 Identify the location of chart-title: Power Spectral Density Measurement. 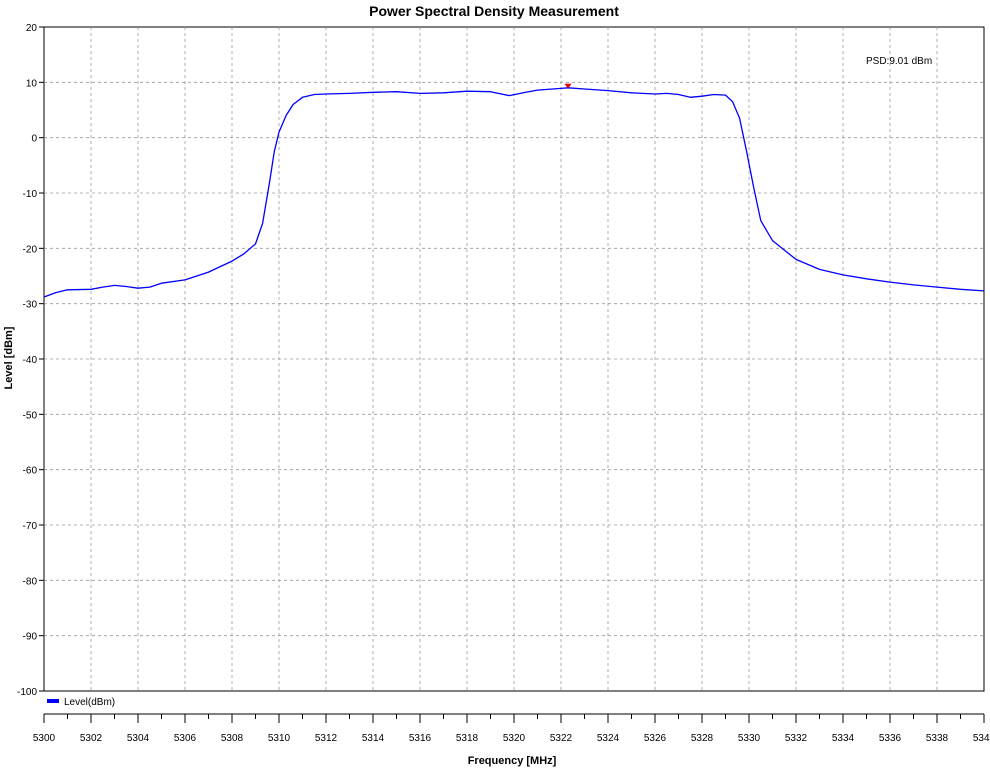
(494, 11).